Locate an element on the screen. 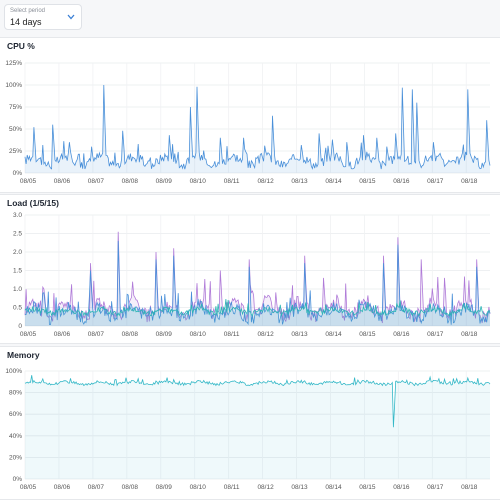 This screenshot has width=500, height=500. y-tick-label: 0 is located at coordinates (20, 326).